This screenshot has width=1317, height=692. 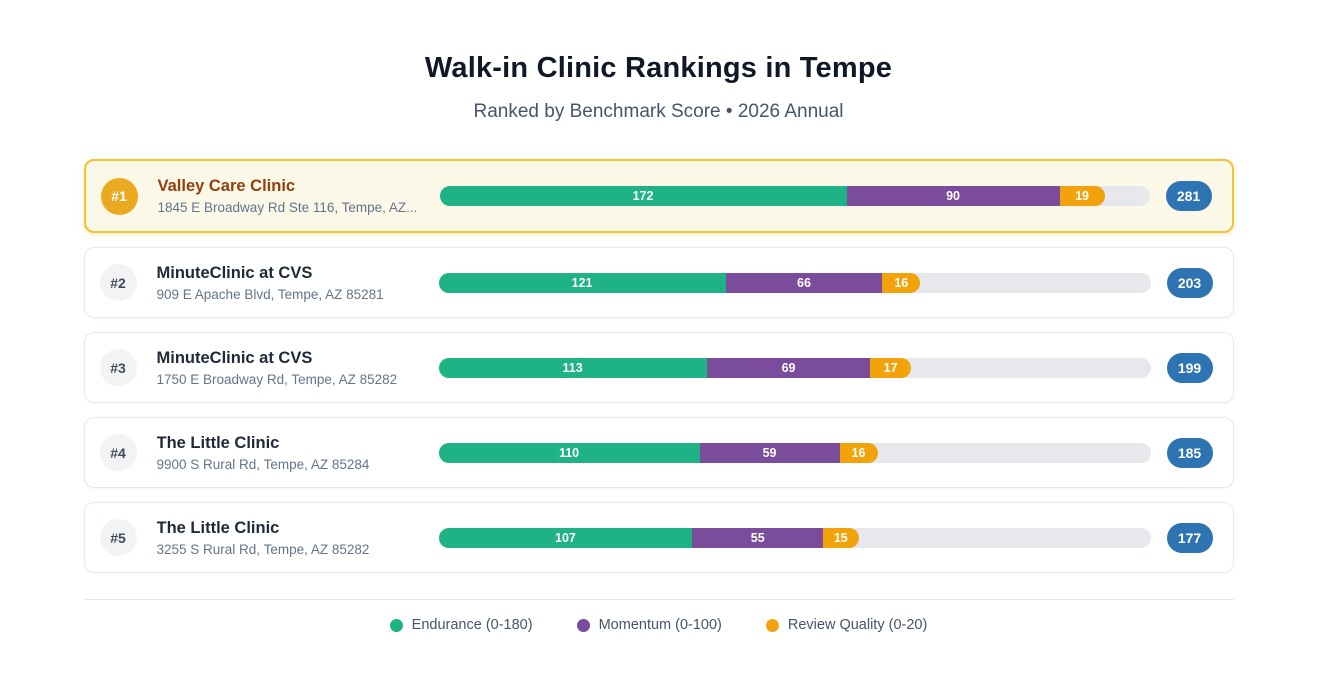 What do you see at coordinates (119, 196) in the screenshot?
I see `rank-badge: #1` at bounding box center [119, 196].